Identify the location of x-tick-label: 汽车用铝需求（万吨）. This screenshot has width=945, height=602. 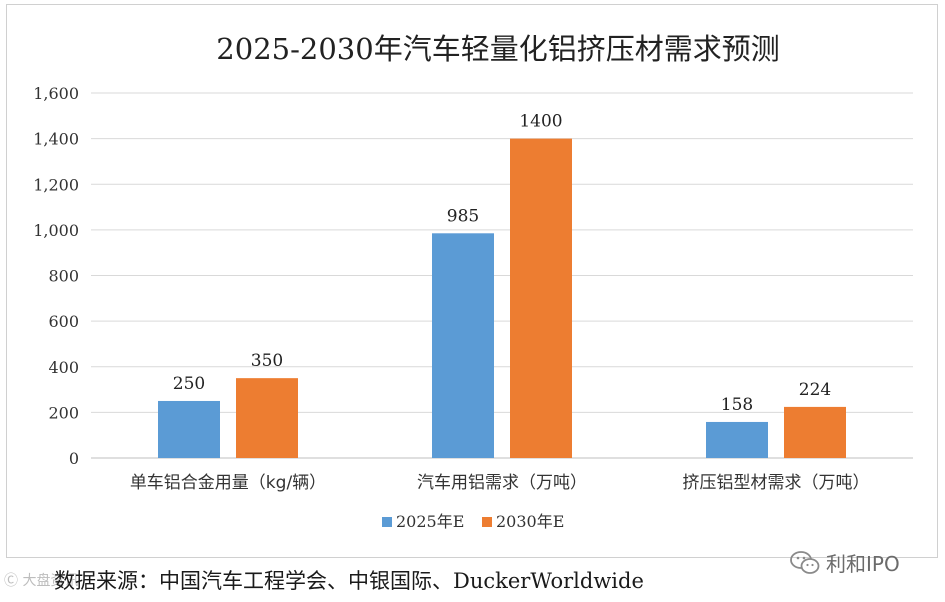
(502, 483).